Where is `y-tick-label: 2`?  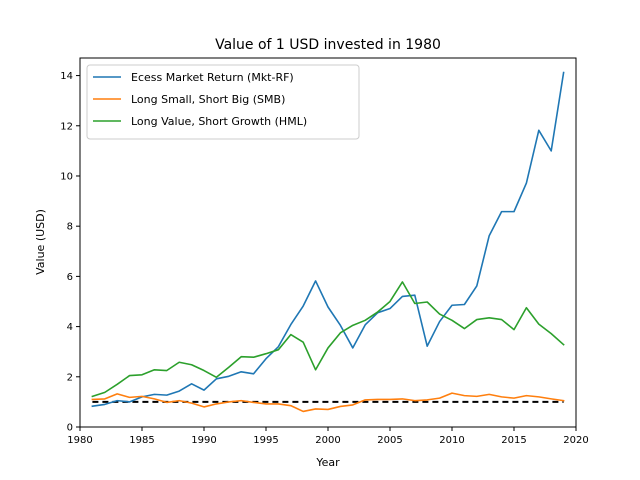
y-tick-label: 2 is located at coordinates (70, 377).